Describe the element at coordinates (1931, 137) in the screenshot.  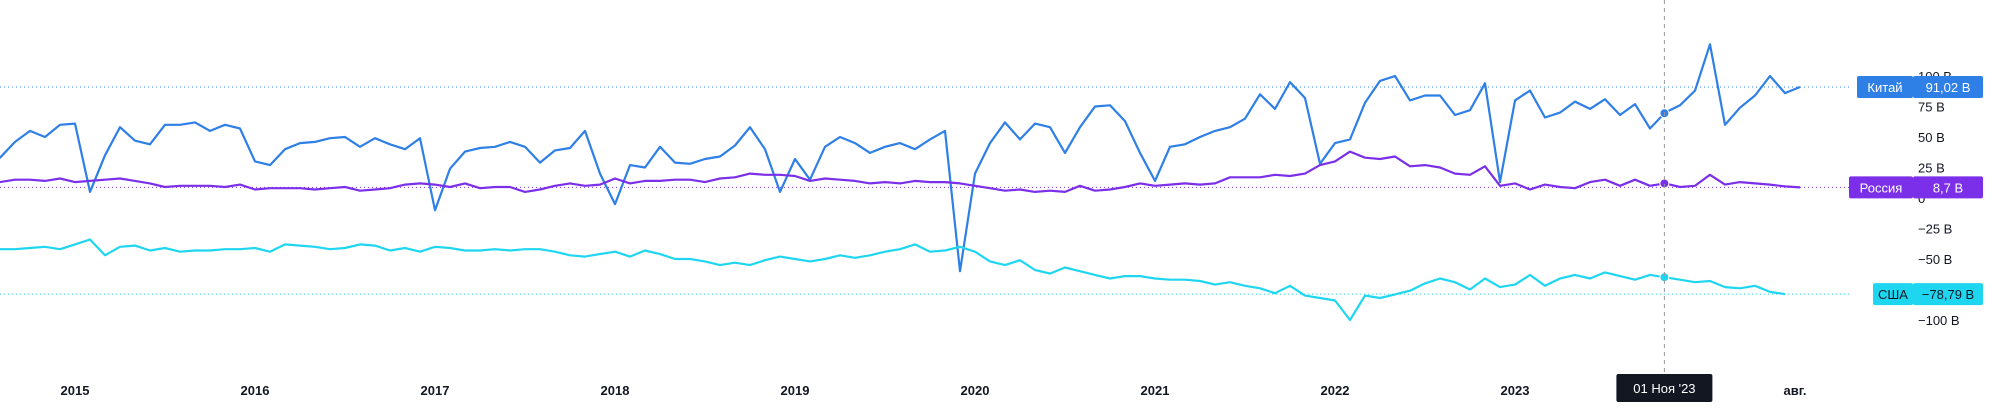
I see `y-tick-label: 50 B` at that location.